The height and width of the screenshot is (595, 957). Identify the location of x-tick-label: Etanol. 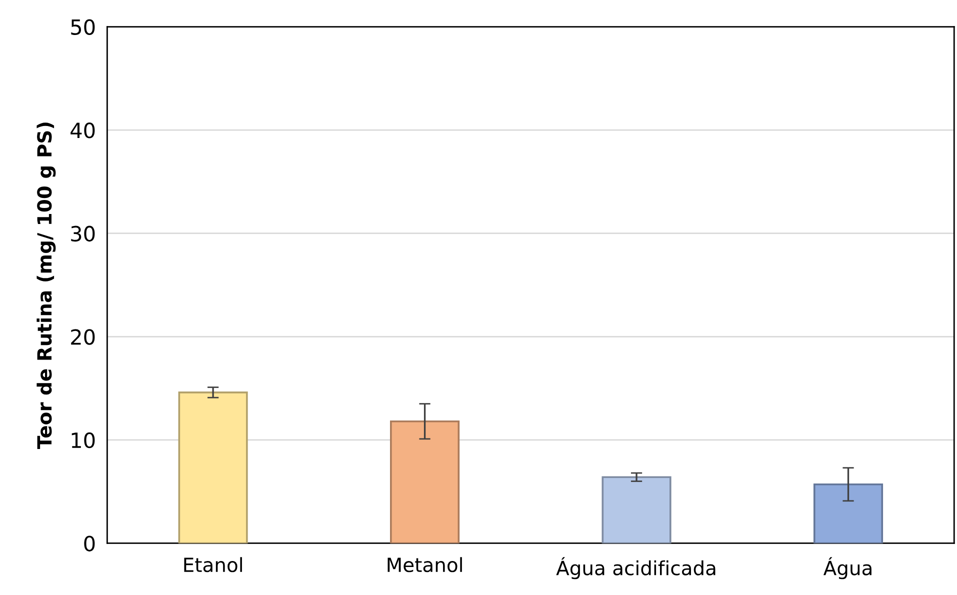
(213, 564).